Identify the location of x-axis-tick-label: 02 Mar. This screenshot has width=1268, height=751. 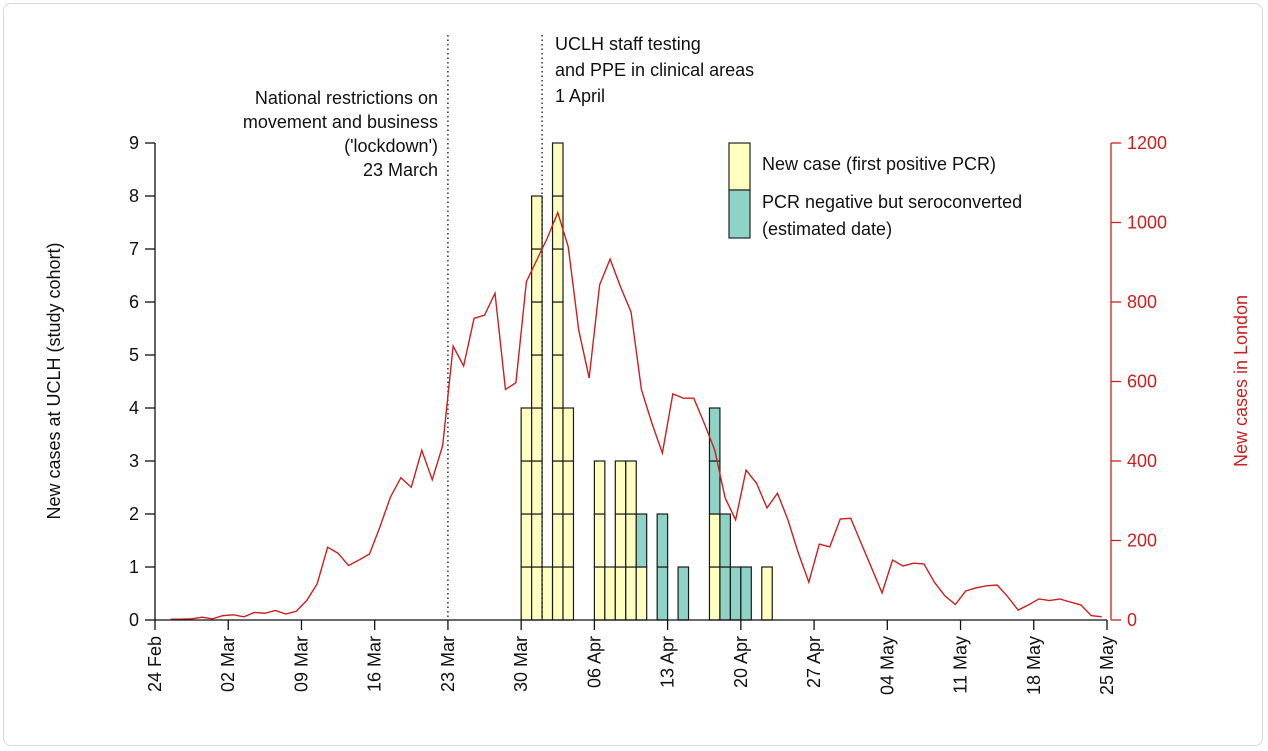
(228, 664).